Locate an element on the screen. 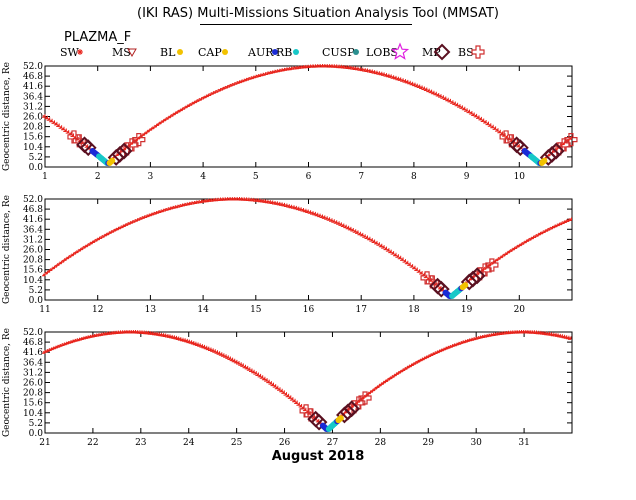 The image size is (636, 500). legend-symbol-lobs is located at coordinates (400, 51).